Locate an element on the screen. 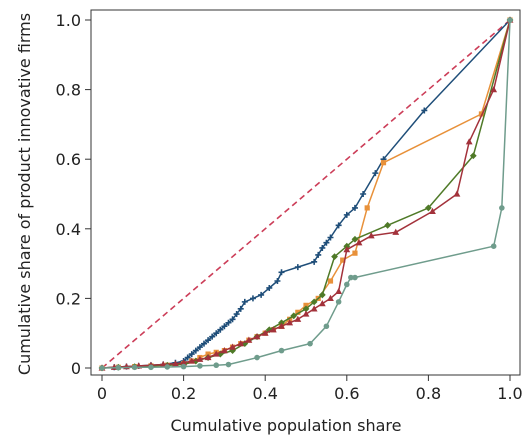  y-tick-label: 0 is located at coordinates (76, 368).